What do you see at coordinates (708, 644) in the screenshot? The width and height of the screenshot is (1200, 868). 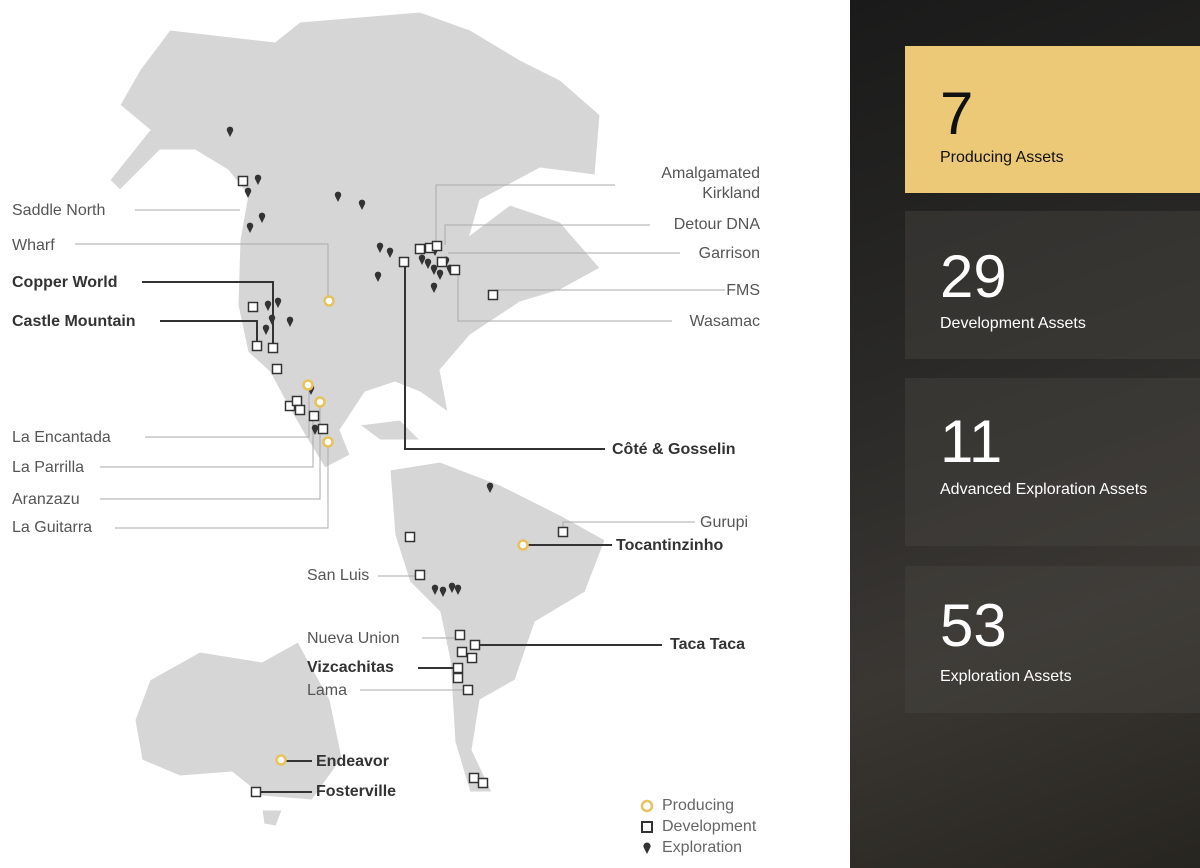 I see `asset-label-taca-taca: Taca Taca` at bounding box center [708, 644].